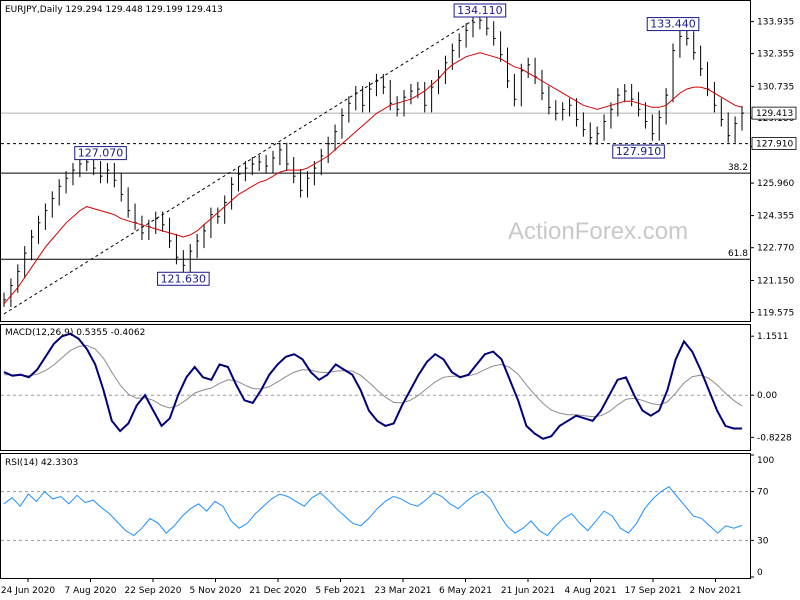 This screenshot has width=800, height=600. Describe the element at coordinates (373, 381) in the screenshot. I see `macd-signal-line` at that location.